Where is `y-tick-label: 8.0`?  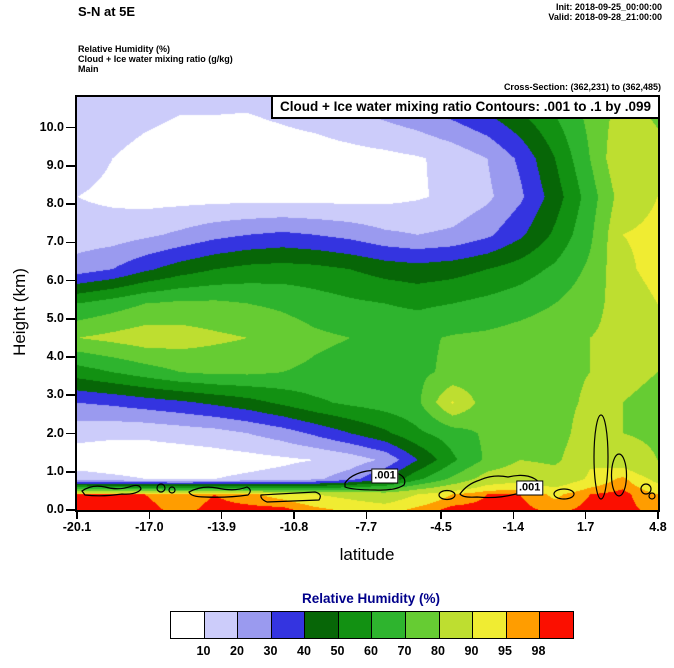 y-tick-label: 8.0 is located at coordinates (55, 203).